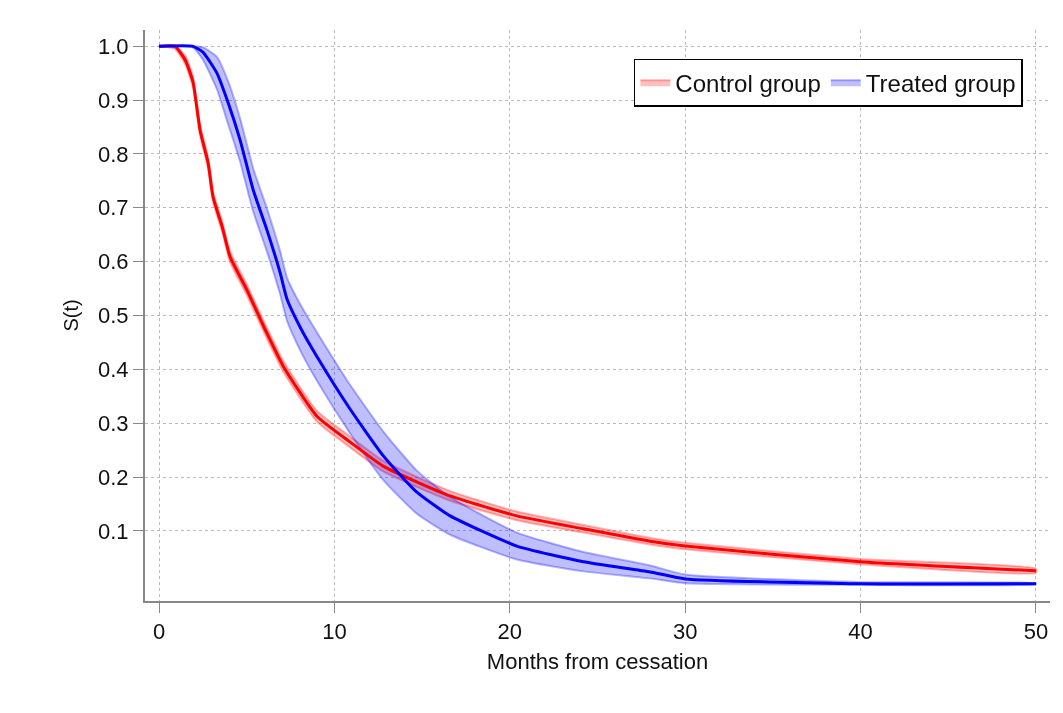  Describe the element at coordinates (113, 262) in the screenshot. I see `y-tick-label: 0.6` at that location.